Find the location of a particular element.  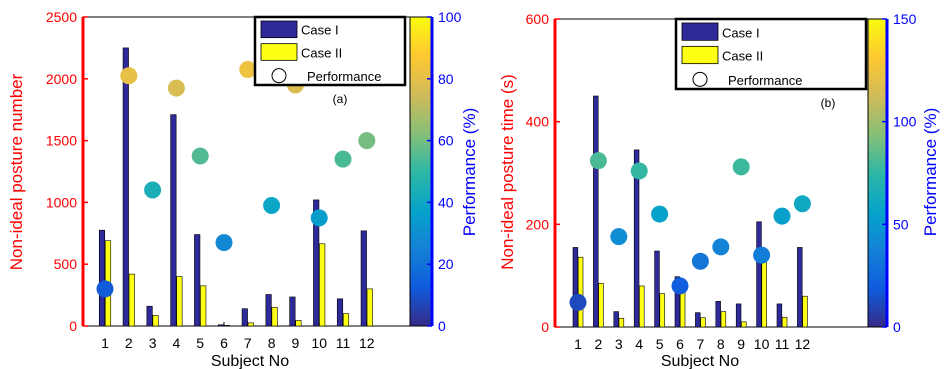

panel-b-xtick-label: 8 is located at coordinates (721, 344).